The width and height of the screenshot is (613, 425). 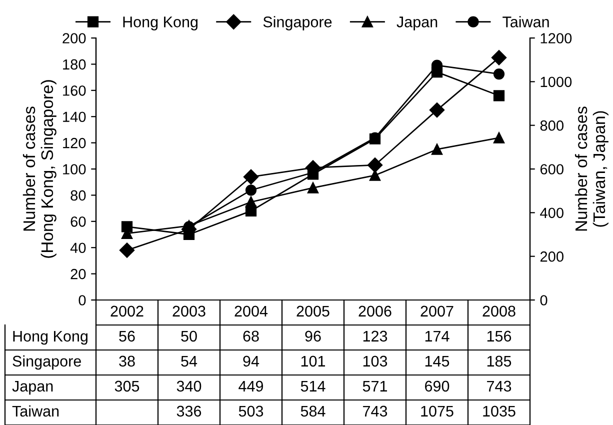 What do you see at coordinates (127, 336) in the screenshot?
I see `data-label: 56` at bounding box center [127, 336].